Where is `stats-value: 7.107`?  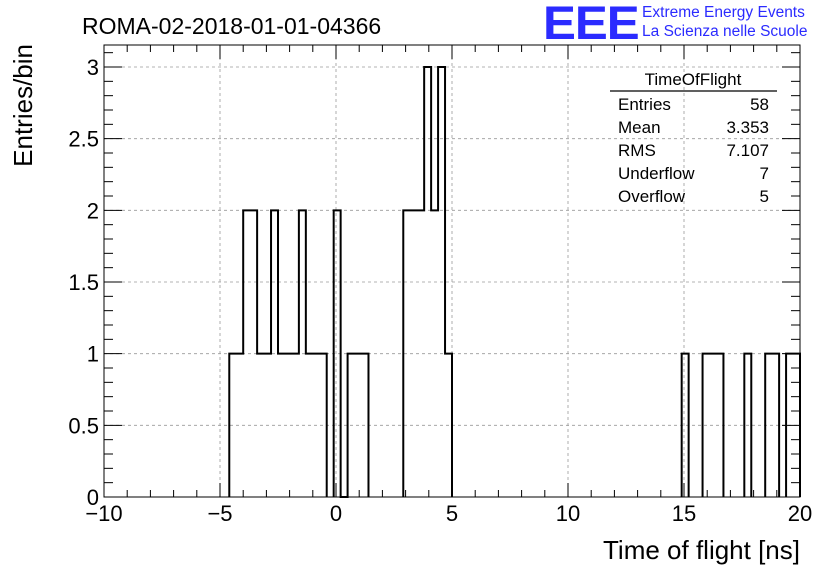
stats-value: 7.107 is located at coordinates (747, 150).